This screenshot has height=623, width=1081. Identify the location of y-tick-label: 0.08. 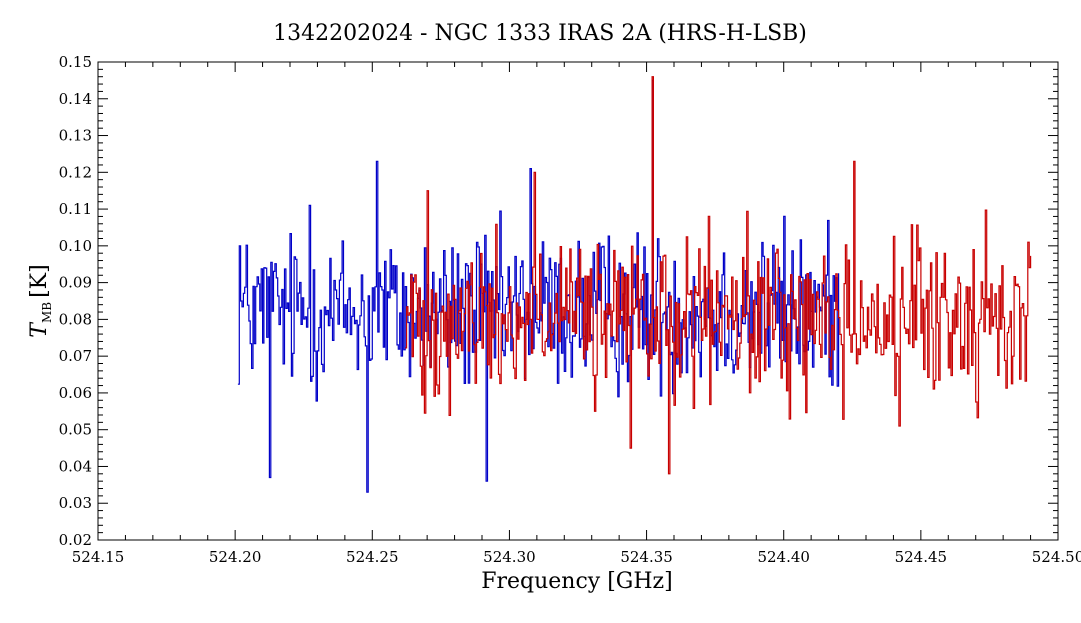
(75, 319).